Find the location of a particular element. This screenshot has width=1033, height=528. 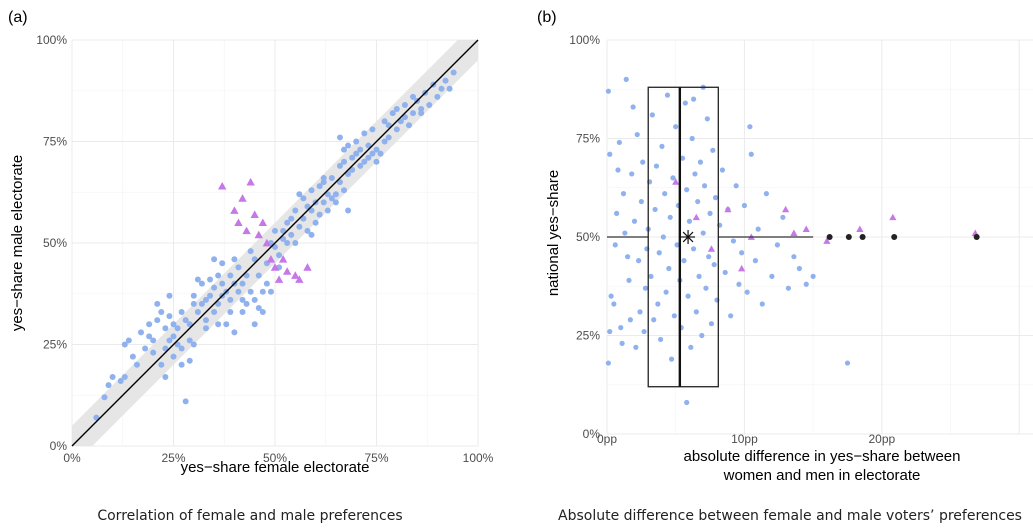

x-tick-label: 0% is located at coordinates (72, 458).